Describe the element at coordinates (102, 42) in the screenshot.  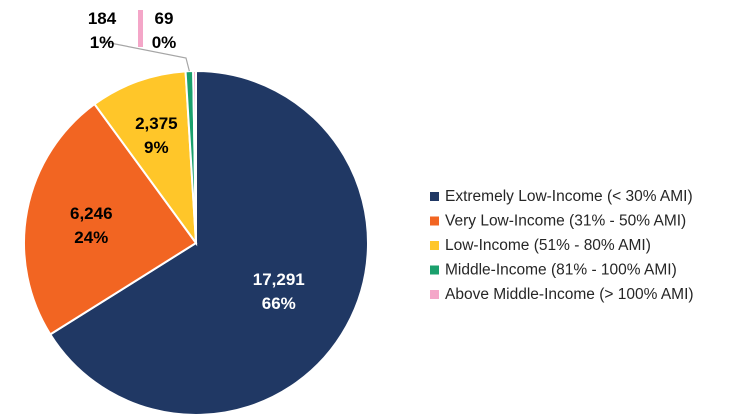
I see `slice-4-percent-label: 1%` at that location.